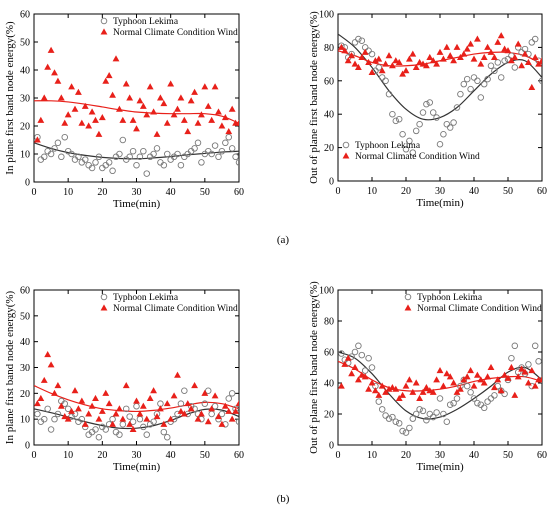  I want to click on x-tick-label: 30, so click(440, 455).